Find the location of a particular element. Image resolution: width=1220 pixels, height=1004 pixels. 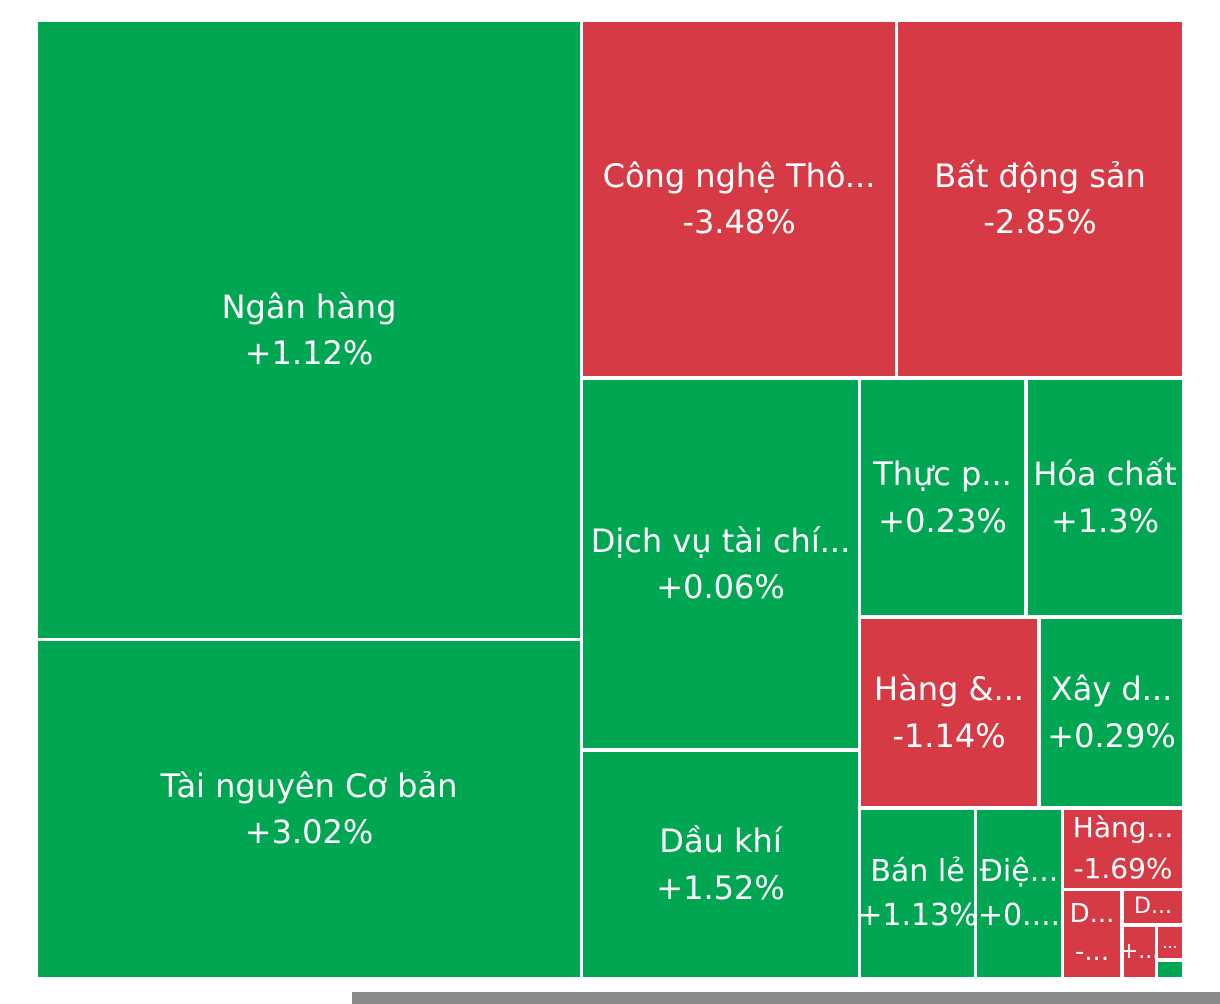

tile-value: +3.02% is located at coordinates (309, 832).